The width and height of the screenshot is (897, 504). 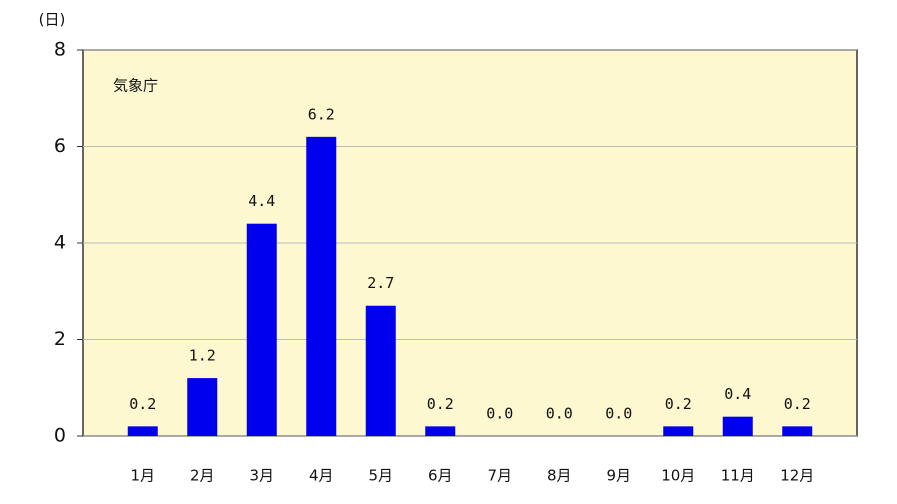 What do you see at coordinates (797, 476) in the screenshot?
I see `x-tick-label: 12月` at bounding box center [797, 476].